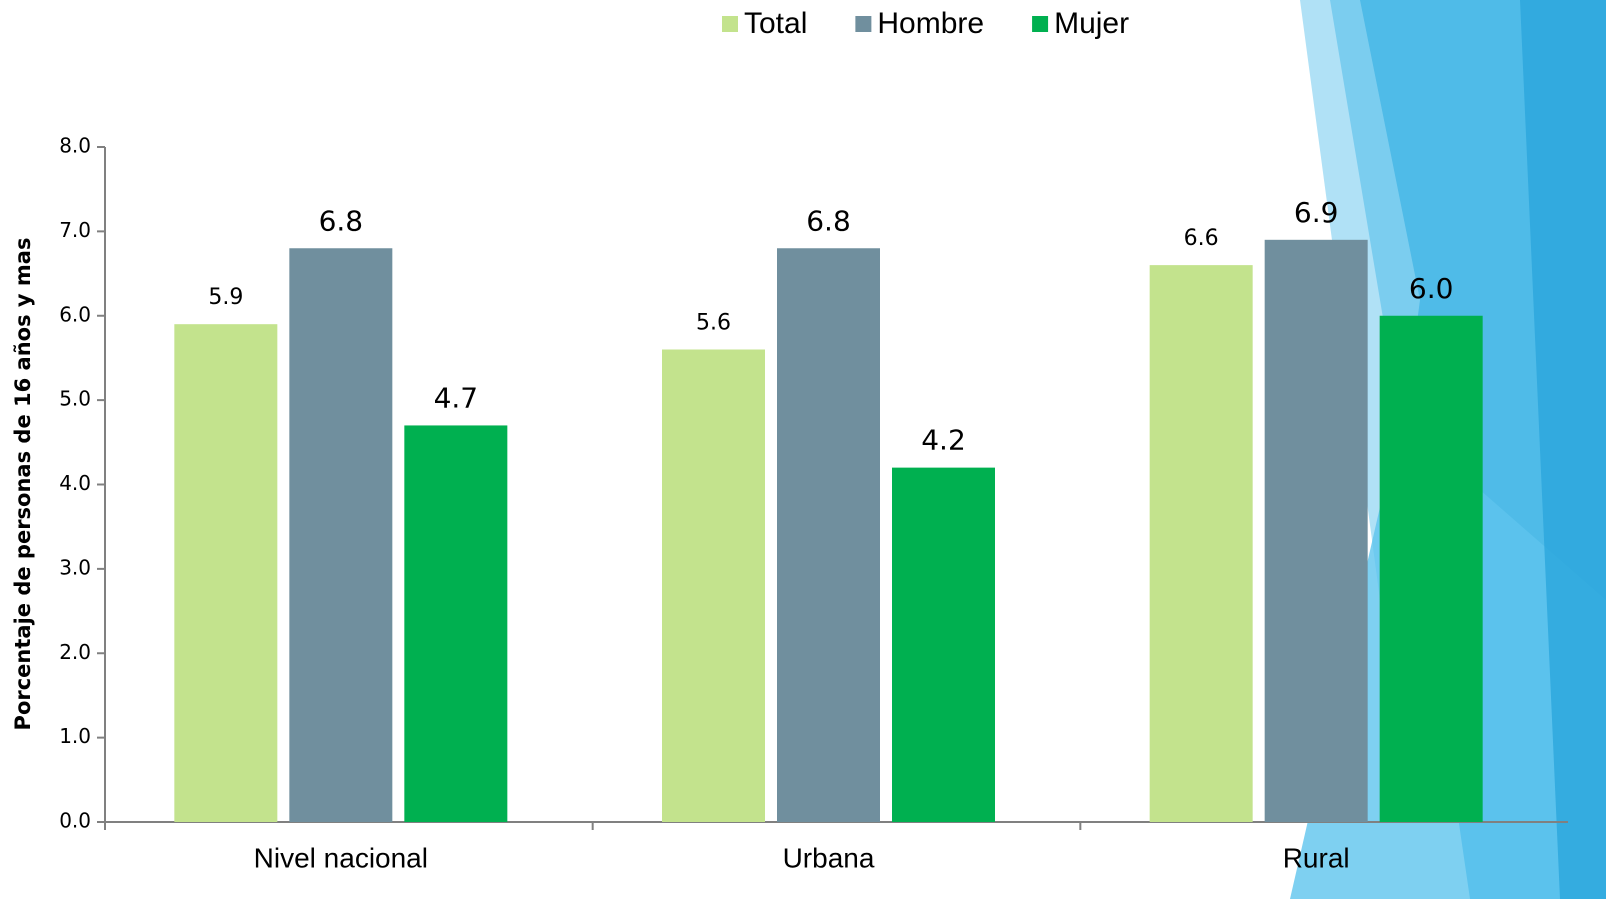  I want to click on data-label: 5.9, so click(225, 297).